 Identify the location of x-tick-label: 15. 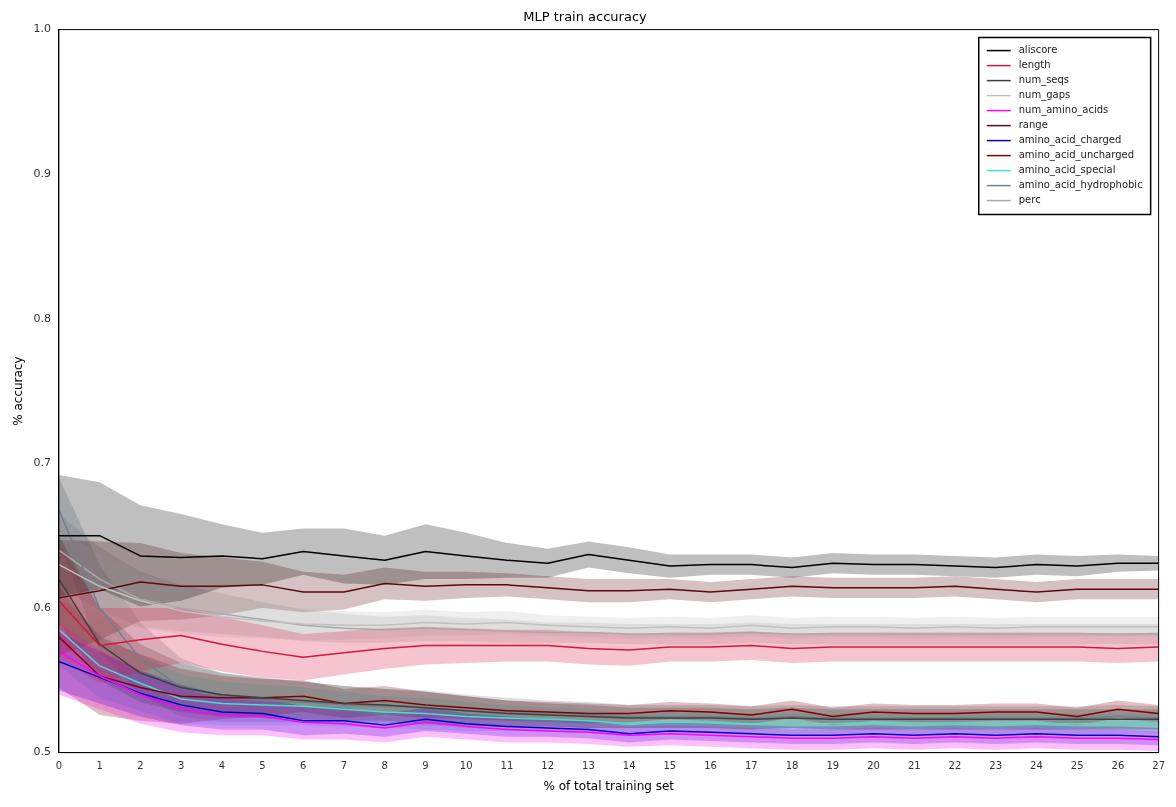
(670, 766).